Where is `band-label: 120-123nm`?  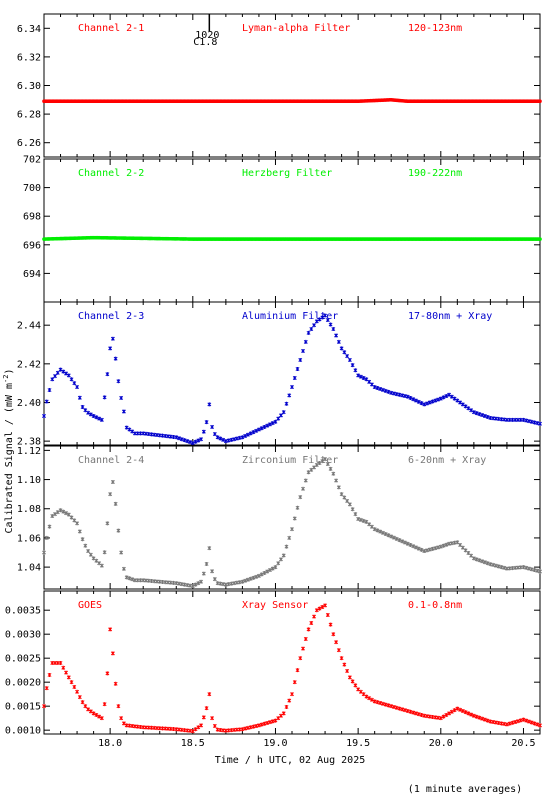 band-label: 120-123nm is located at coordinates (435, 28).